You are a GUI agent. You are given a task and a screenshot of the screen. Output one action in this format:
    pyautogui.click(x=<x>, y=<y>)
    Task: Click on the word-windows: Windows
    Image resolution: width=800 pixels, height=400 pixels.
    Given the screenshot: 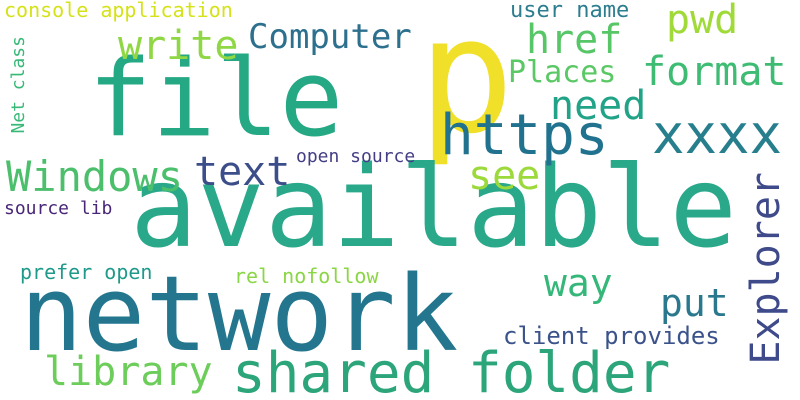 What is the action you would take?
    pyautogui.click(x=95, y=176)
    